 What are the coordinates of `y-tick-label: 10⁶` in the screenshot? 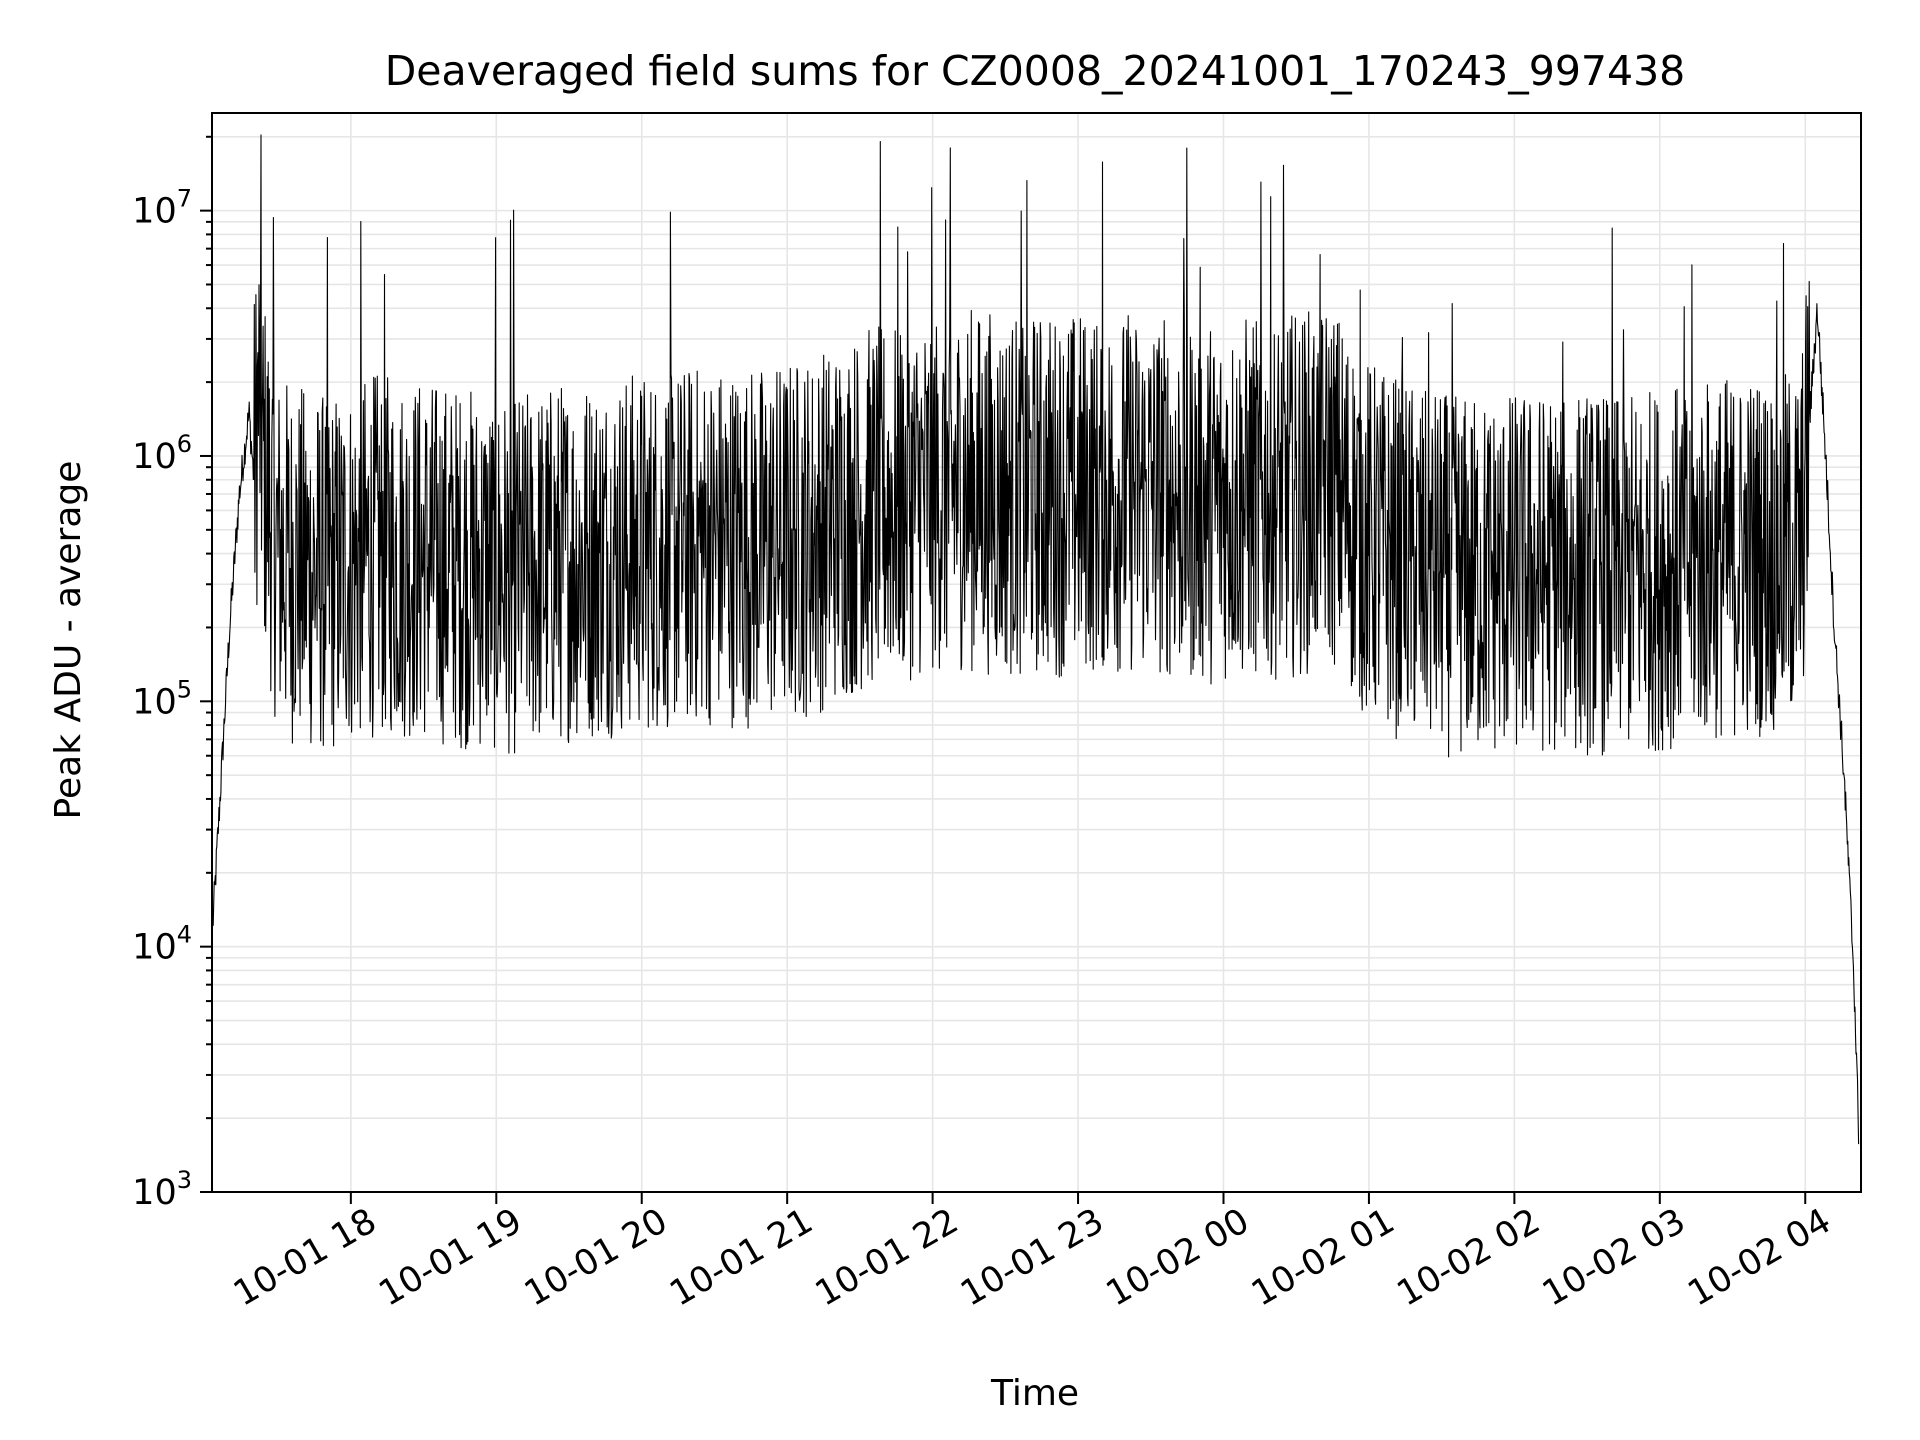 It's located at (162, 453).